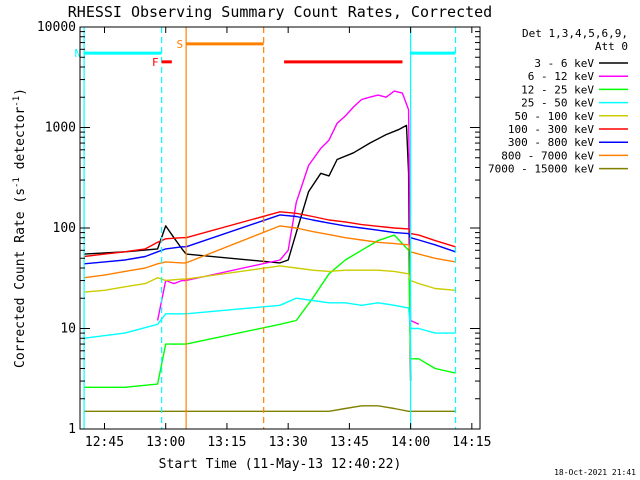 This screenshot has width=640, height=480. I want to click on flag-label-s: S, so click(179, 44).